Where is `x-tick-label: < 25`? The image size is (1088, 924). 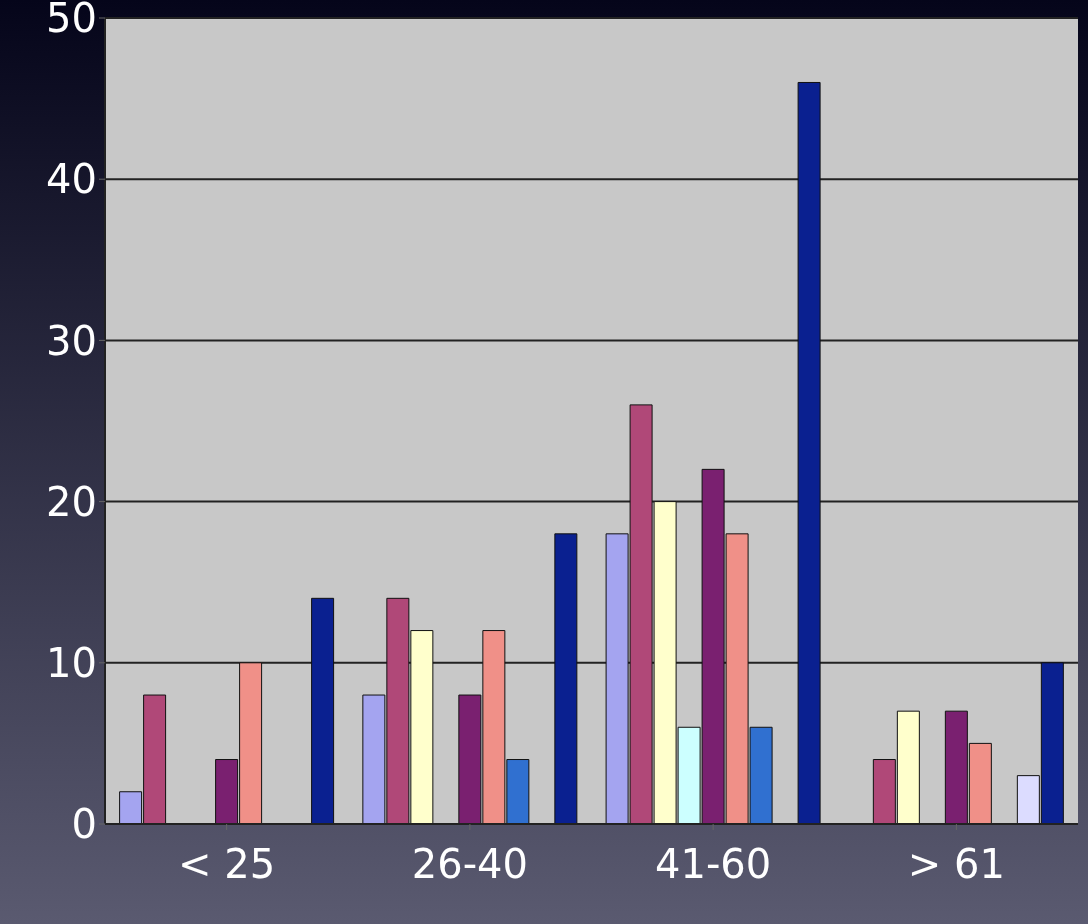 x-tick-label: < 25 is located at coordinates (227, 864).